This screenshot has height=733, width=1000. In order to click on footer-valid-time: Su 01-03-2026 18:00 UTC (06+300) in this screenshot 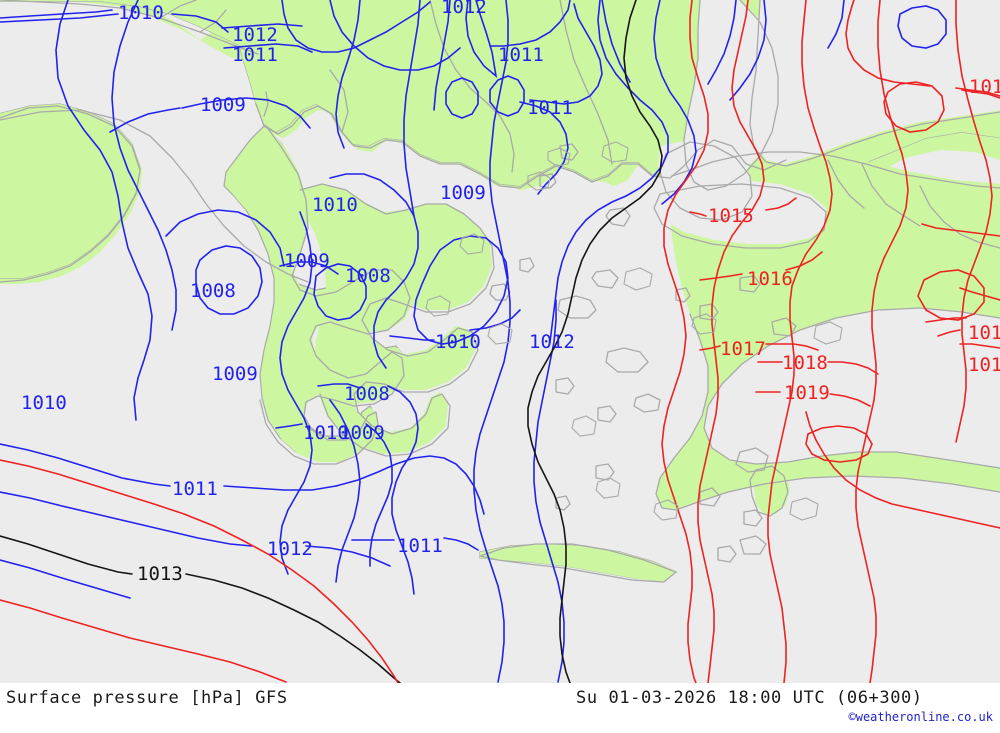, I will do `click(749, 698)`.